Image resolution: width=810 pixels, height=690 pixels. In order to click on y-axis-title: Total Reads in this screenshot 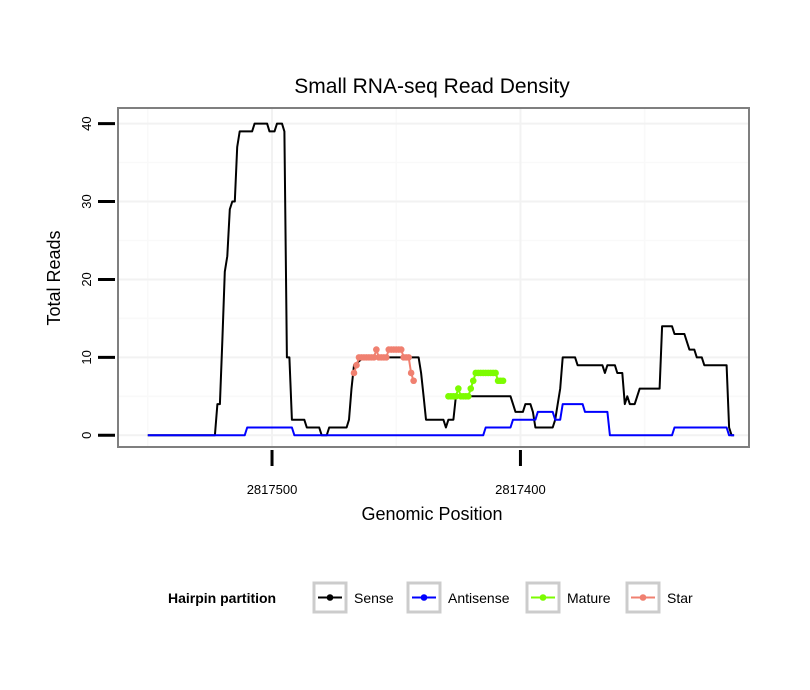, I will do `click(54, 277)`.